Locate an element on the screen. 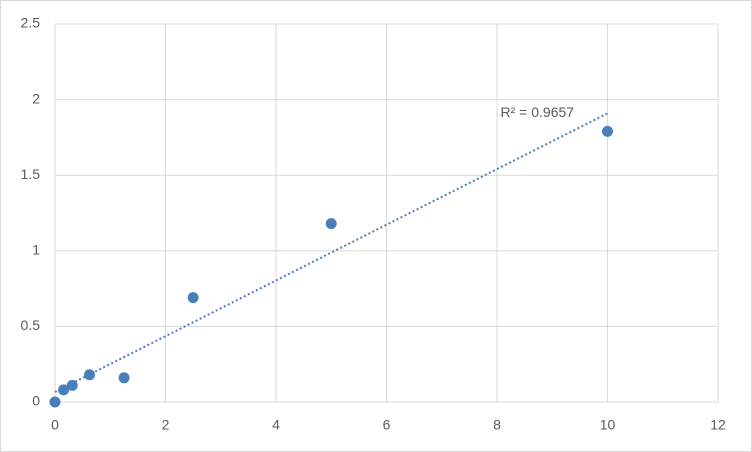 The image size is (752, 452). x-tick-label: 2 is located at coordinates (166, 425).